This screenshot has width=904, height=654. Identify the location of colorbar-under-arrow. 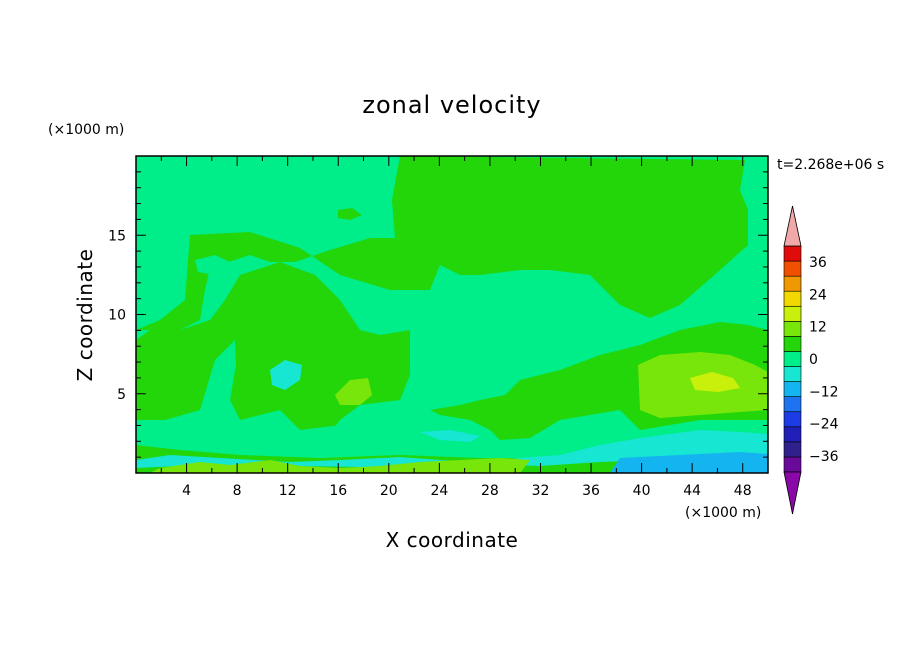
(792, 493).